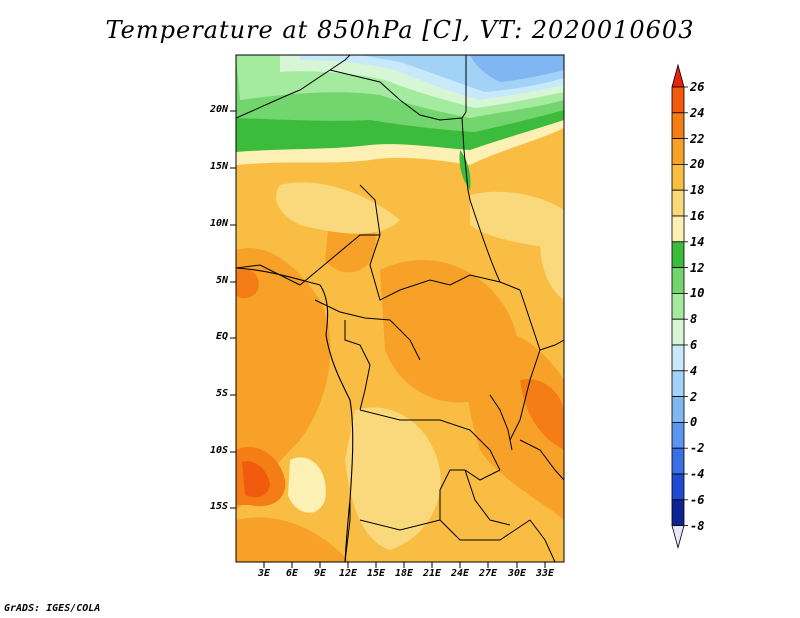  Describe the element at coordinates (404, 573) in the screenshot. I see `lon-label-18e: 18E` at that location.